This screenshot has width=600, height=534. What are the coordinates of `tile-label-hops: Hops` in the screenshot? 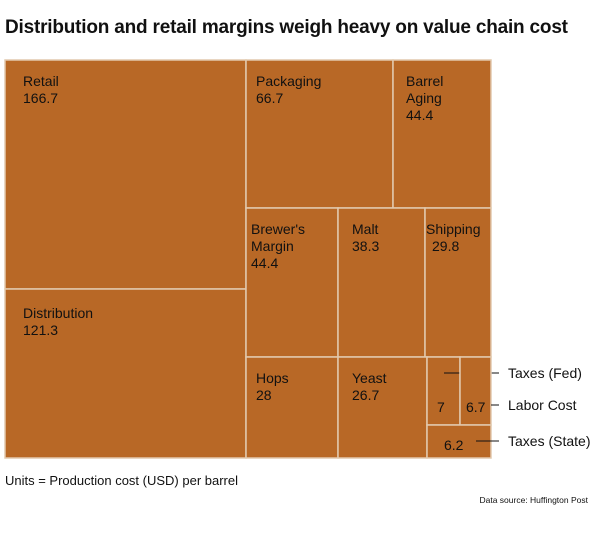 It's located at (272, 378).